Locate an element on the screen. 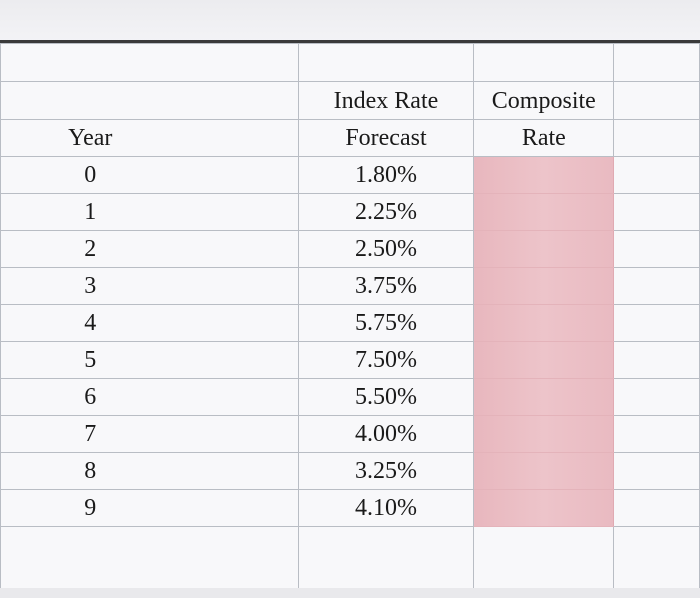 The width and height of the screenshot is (700, 598). index-rate-cell: 5.75% is located at coordinates (386, 323).